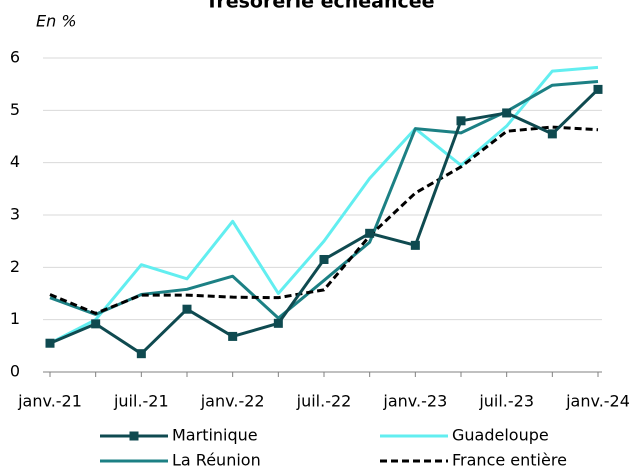 This screenshot has width=640, height=476. I want to click on y-tick-label: 2, so click(15, 266).